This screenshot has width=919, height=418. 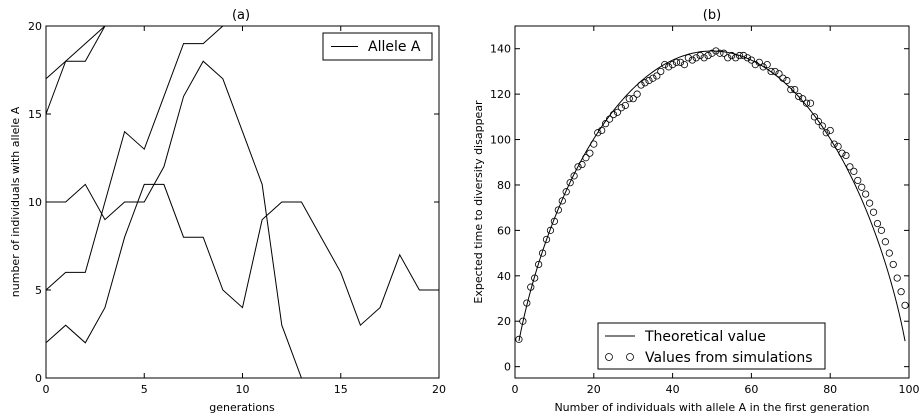 I want to click on panel-a-x-tick-label: 15, so click(x=341, y=389).